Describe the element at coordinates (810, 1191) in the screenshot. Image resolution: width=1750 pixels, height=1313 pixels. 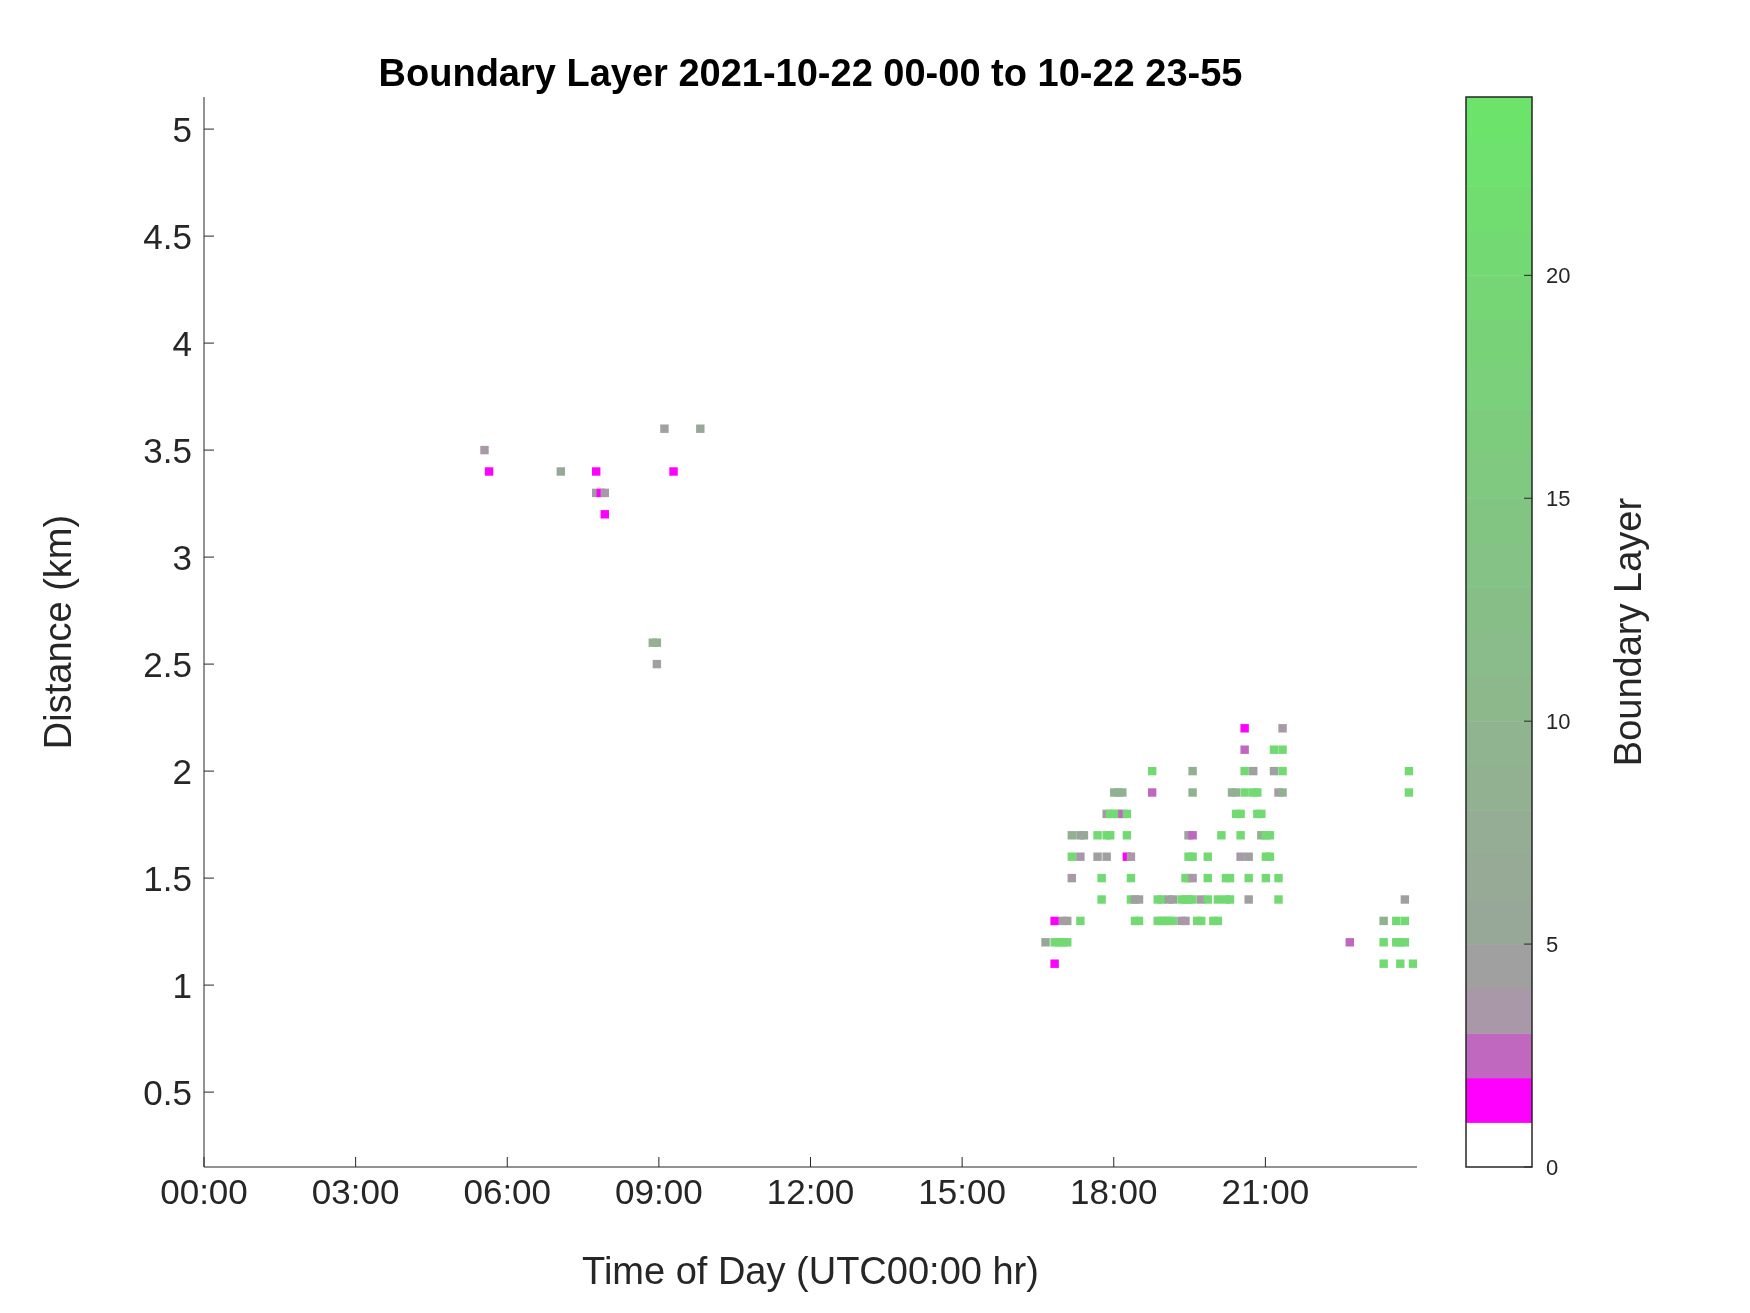
I see `x-tick-label: 12:00` at that location.